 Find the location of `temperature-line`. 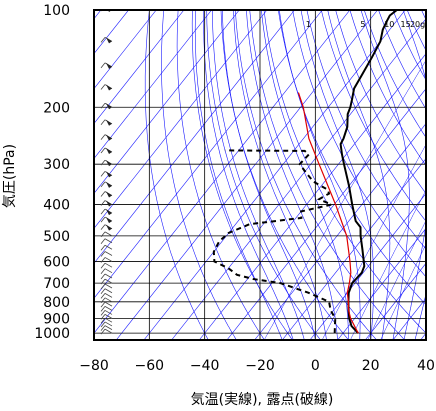

temperature-line is located at coordinates (368, 172).